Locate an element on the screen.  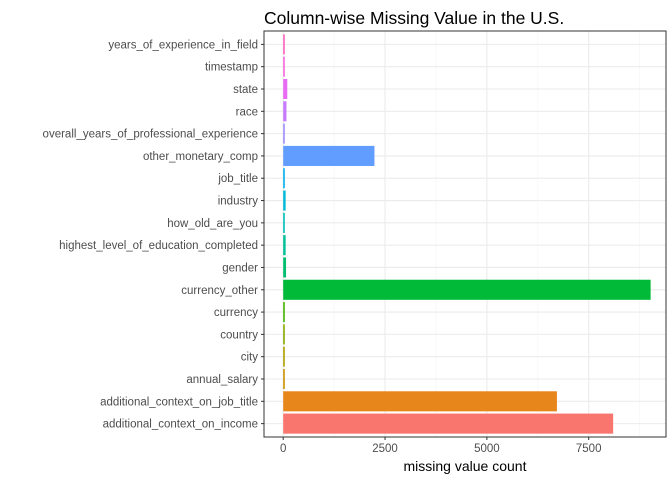
y-tick-label: currency is located at coordinates (236, 313).